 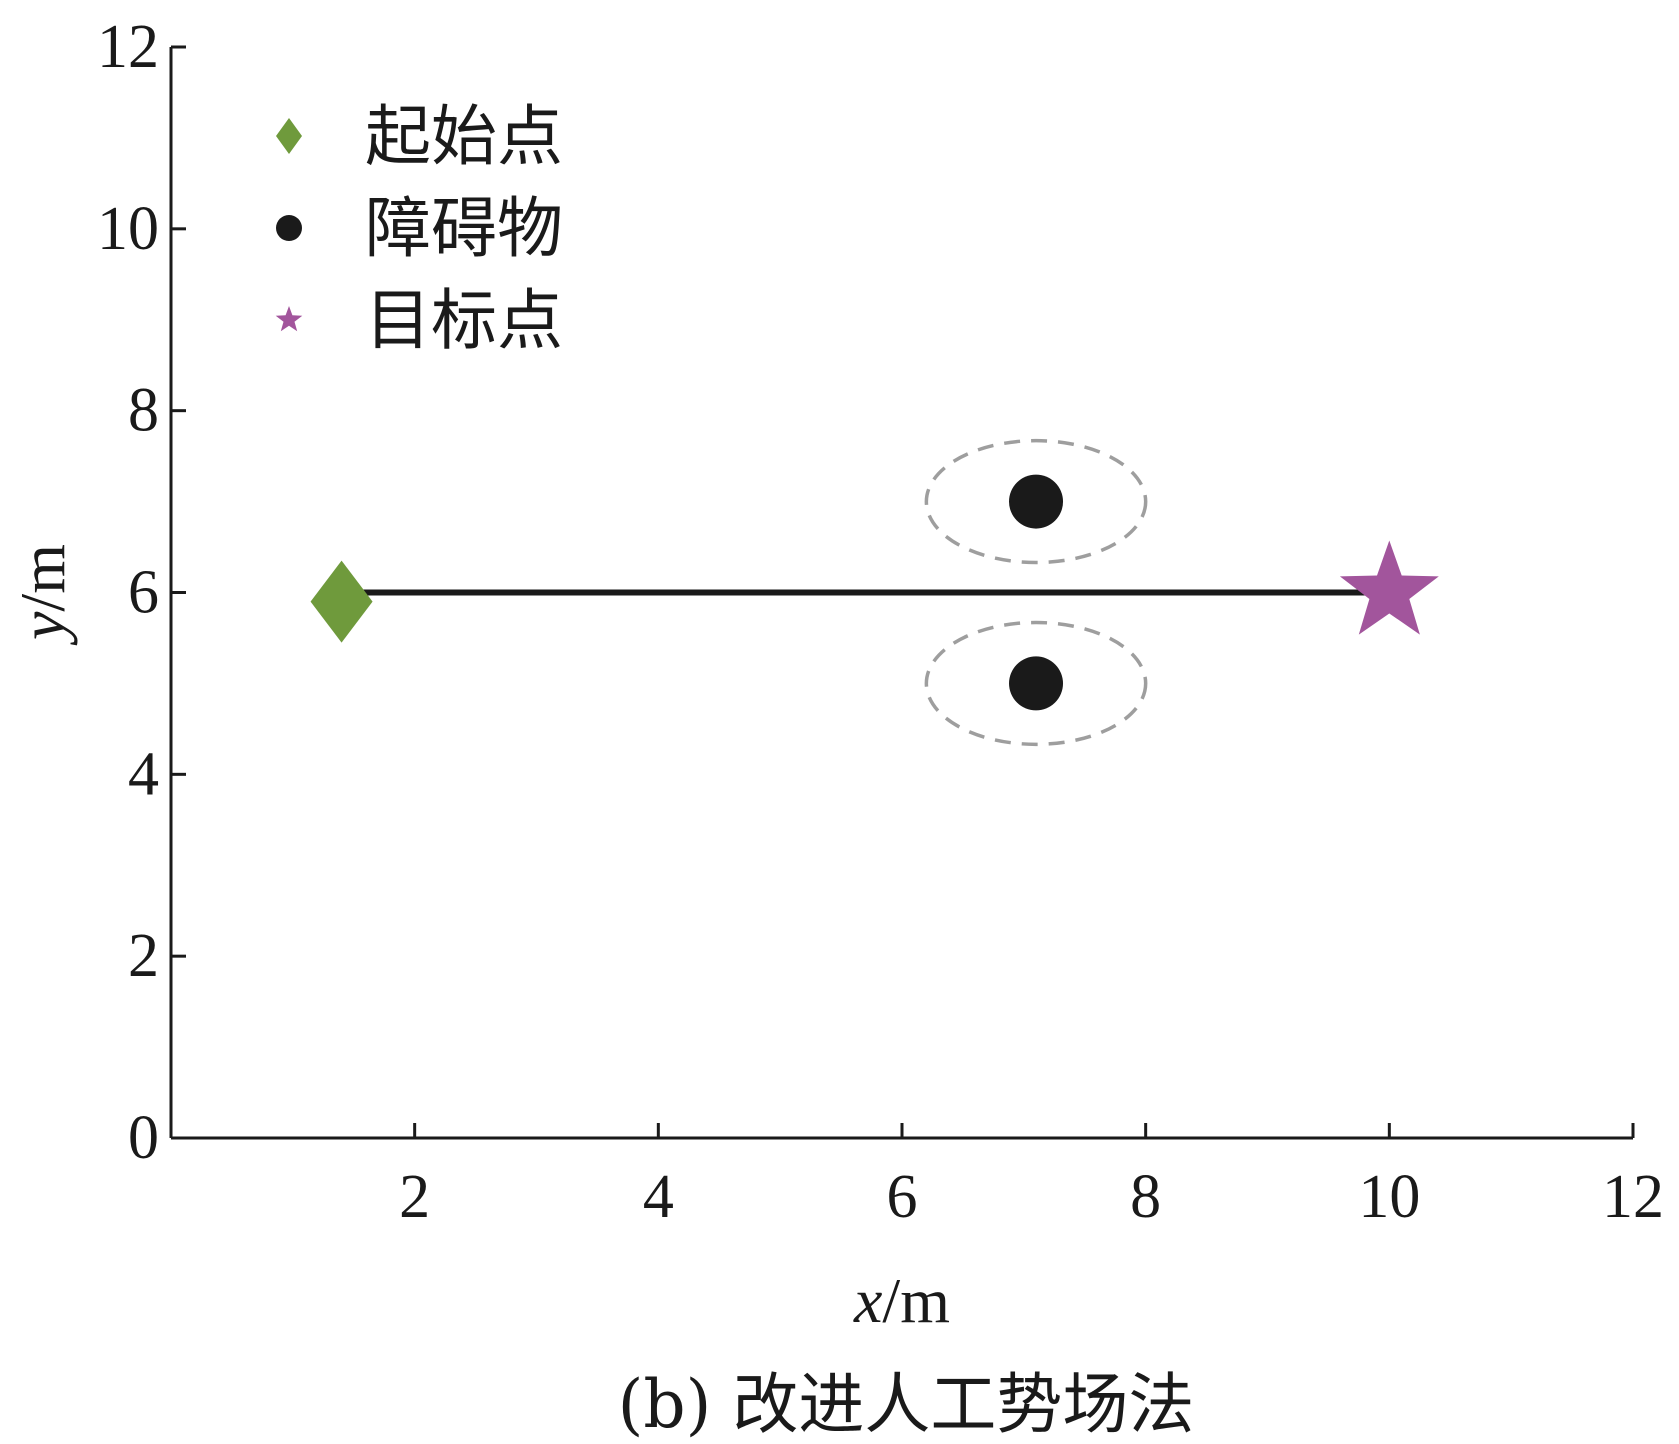 What do you see at coordinates (874, 591) in the screenshot?
I see `markers` at bounding box center [874, 591].